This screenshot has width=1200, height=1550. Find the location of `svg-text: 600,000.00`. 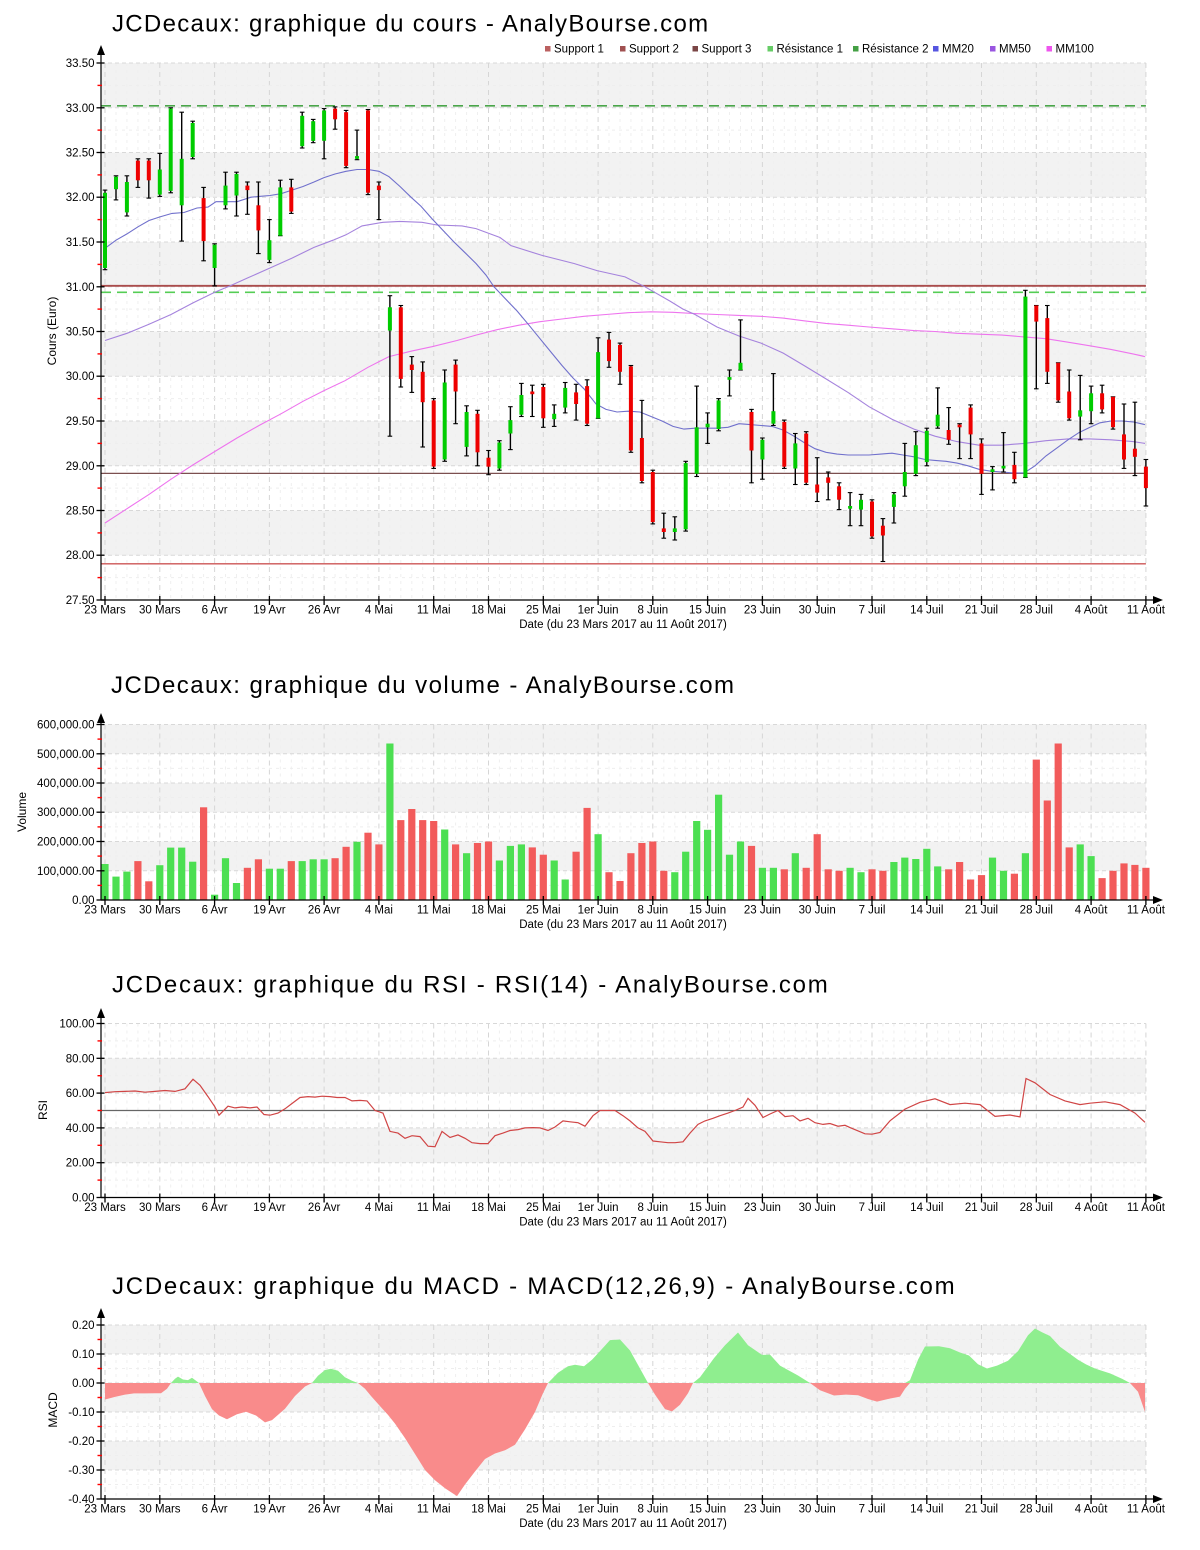

svg-text: 600,000.00 is located at coordinates (66, 726).